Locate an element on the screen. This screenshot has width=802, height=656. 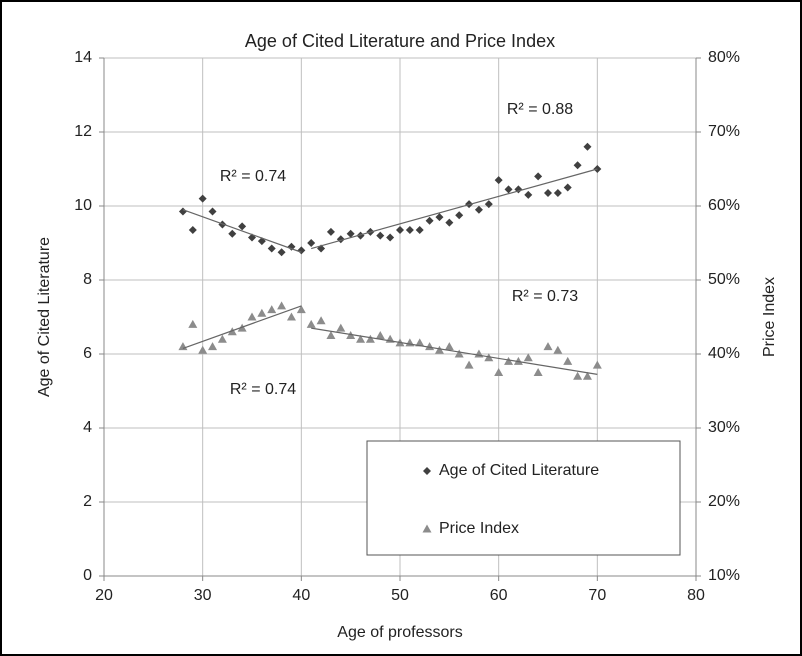
y2-tick-label: 50% is located at coordinates (724, 279).